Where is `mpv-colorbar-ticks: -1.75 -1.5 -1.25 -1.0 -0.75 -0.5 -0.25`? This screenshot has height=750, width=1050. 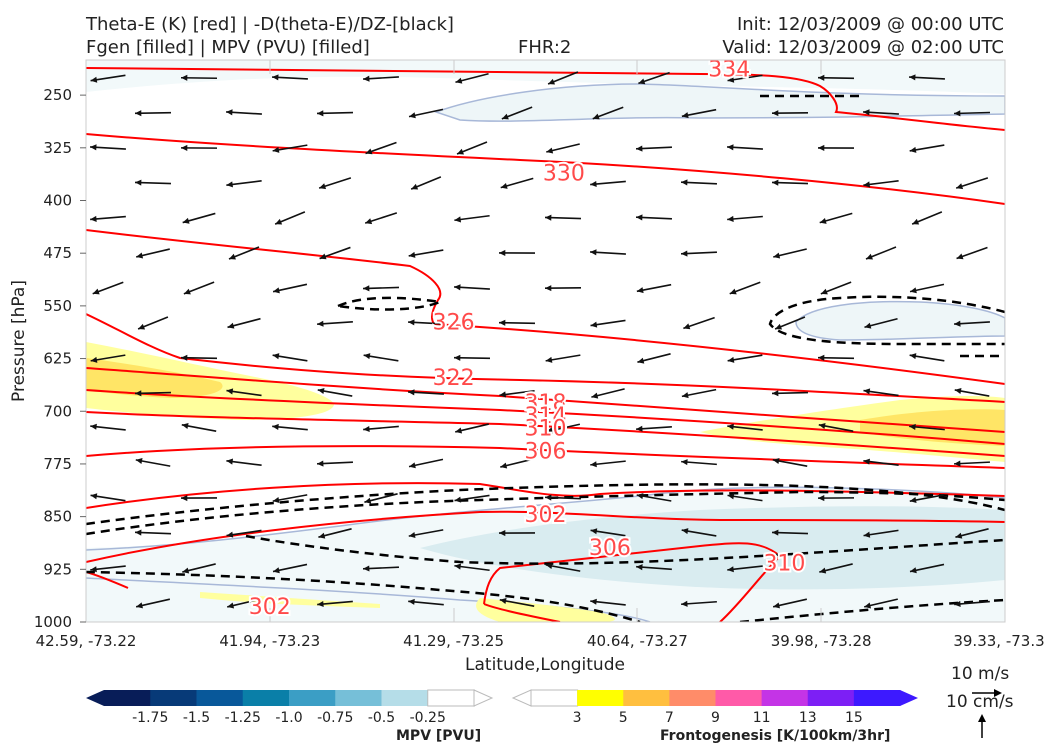
mpv-colorbar-ticks: -1.75 -1.5 -1.25 -1.0 -0.75 -0.5 -0.25 is located at coordinates (289, 718).